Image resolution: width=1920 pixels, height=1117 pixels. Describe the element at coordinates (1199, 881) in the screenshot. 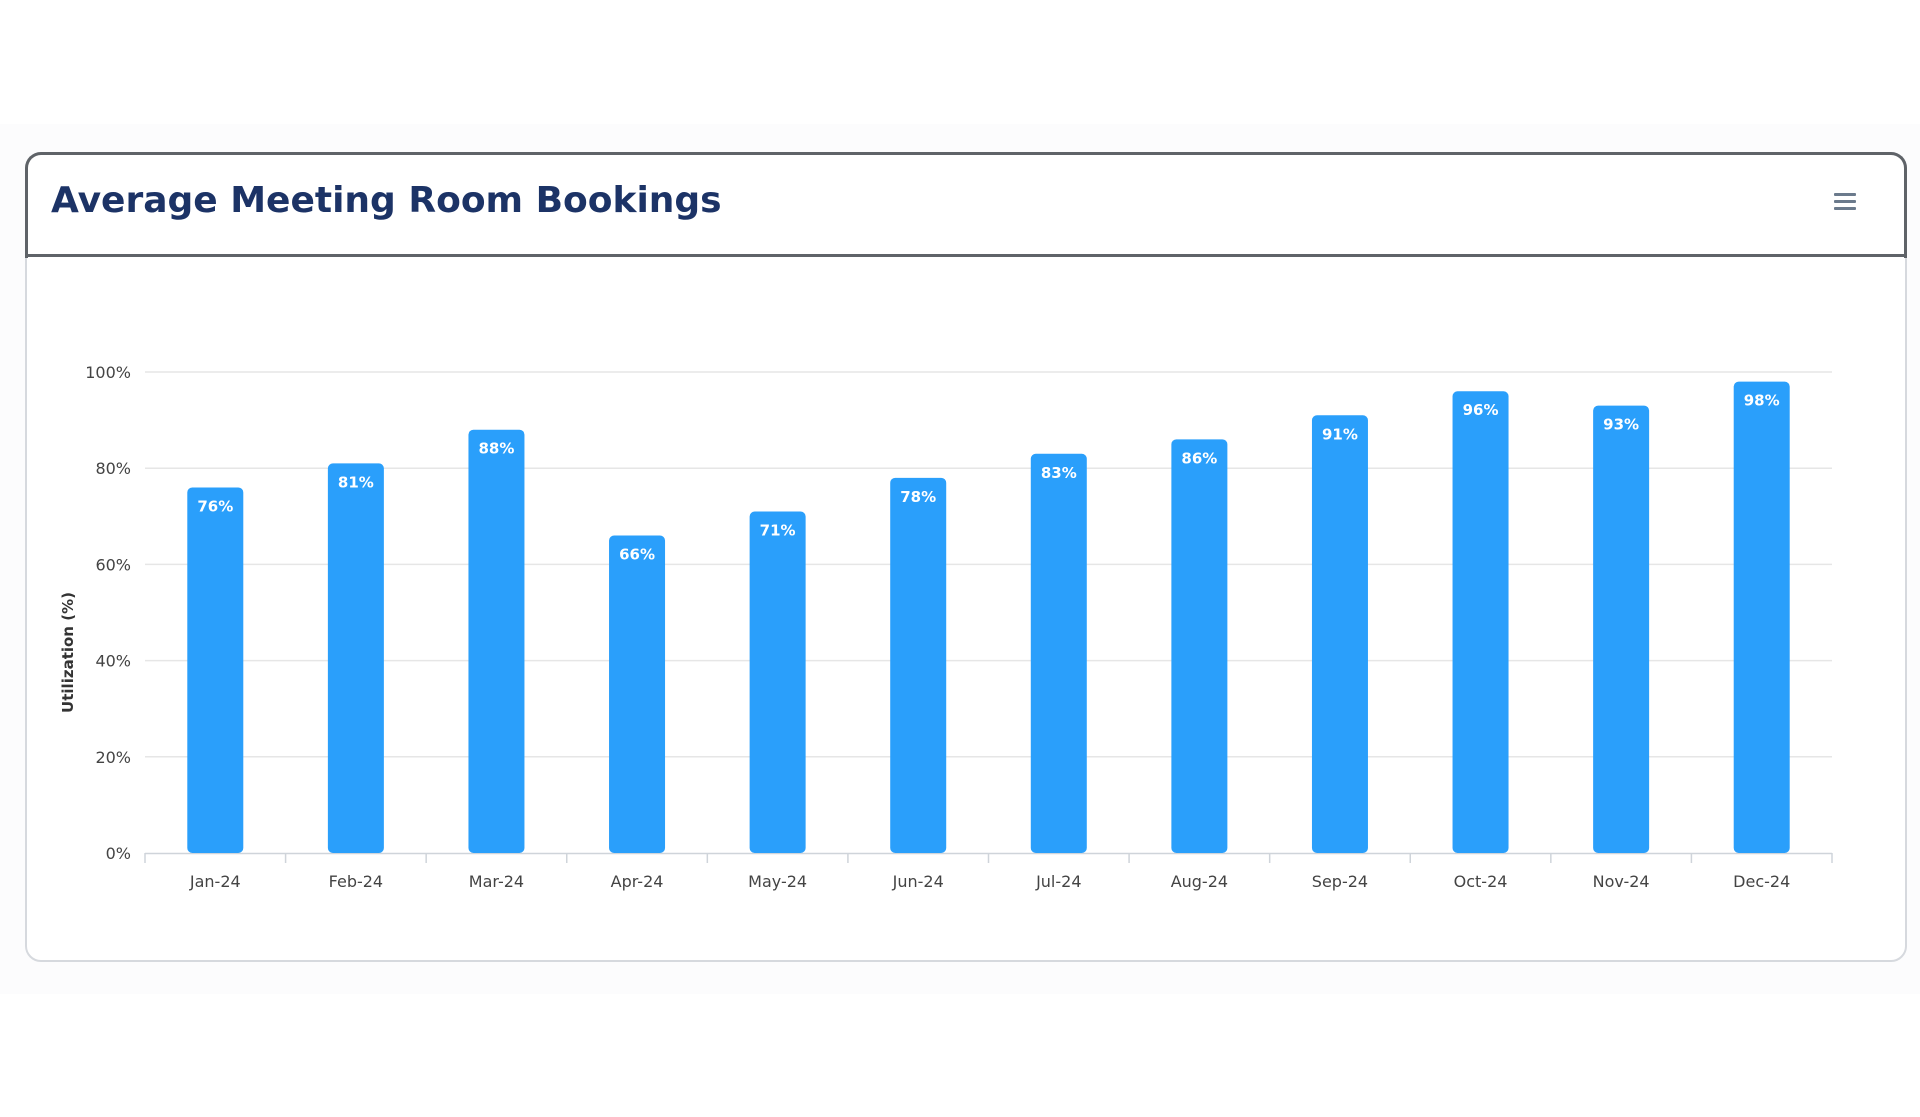

I see `x-tick-label: Aug-24` at that location.